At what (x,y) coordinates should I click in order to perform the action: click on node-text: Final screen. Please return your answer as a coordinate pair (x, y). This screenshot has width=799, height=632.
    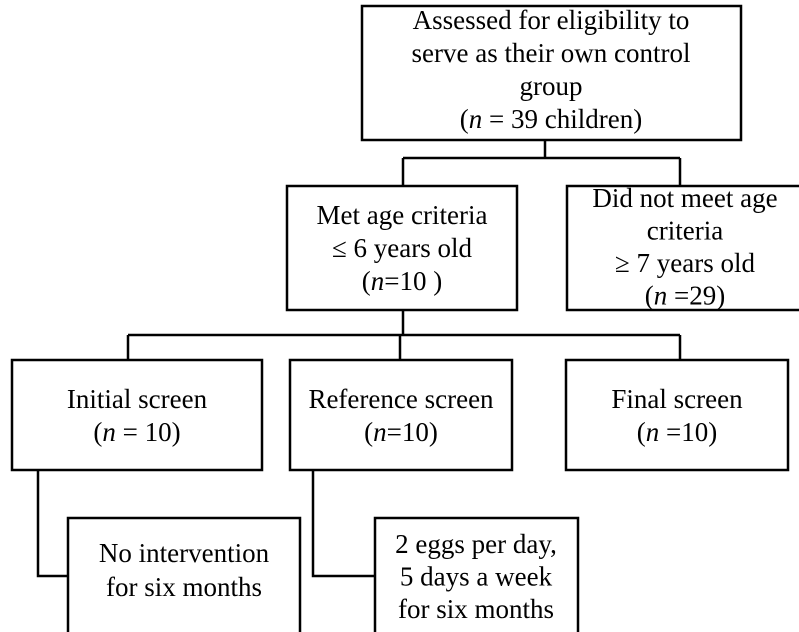
    Looking at the image, I should click on (677, 399).